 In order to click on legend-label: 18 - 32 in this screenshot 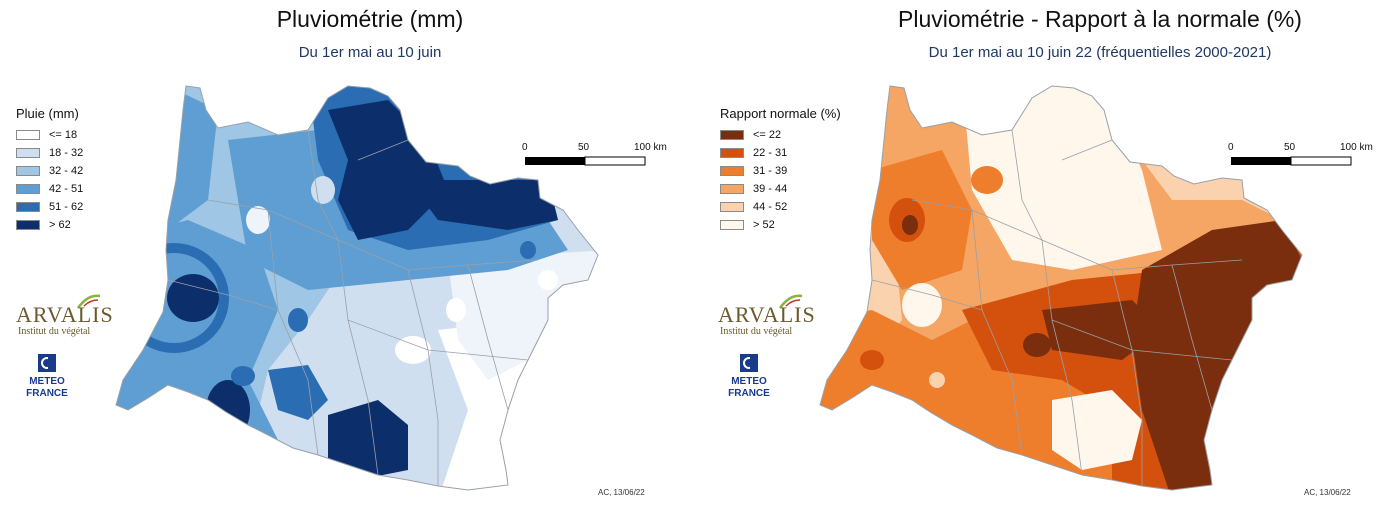, I will do `click(66, 152)`.